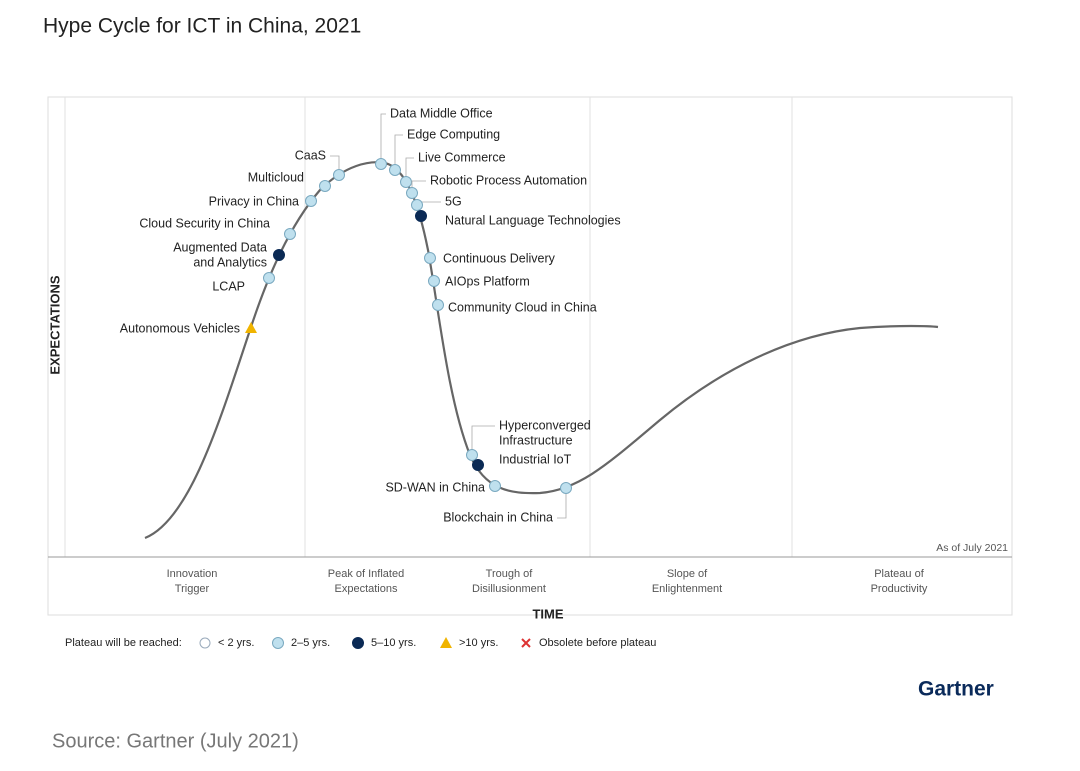 This screenshot has width=1080, height=771. I want to click on legend-label: 5–10 yrs., so click(393, 643).